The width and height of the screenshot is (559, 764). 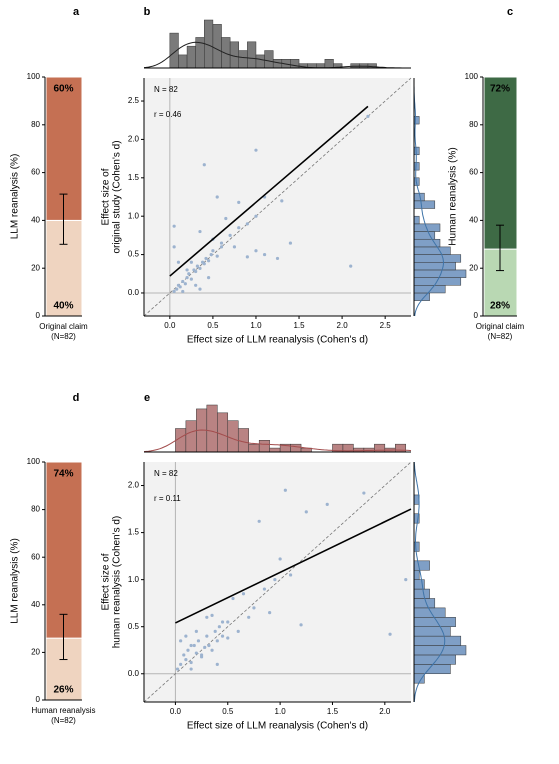 What do you see at coordinates (473, 220) in the screenshot?
I see `y-tick-label: 40` at bounding box center [473, 220].